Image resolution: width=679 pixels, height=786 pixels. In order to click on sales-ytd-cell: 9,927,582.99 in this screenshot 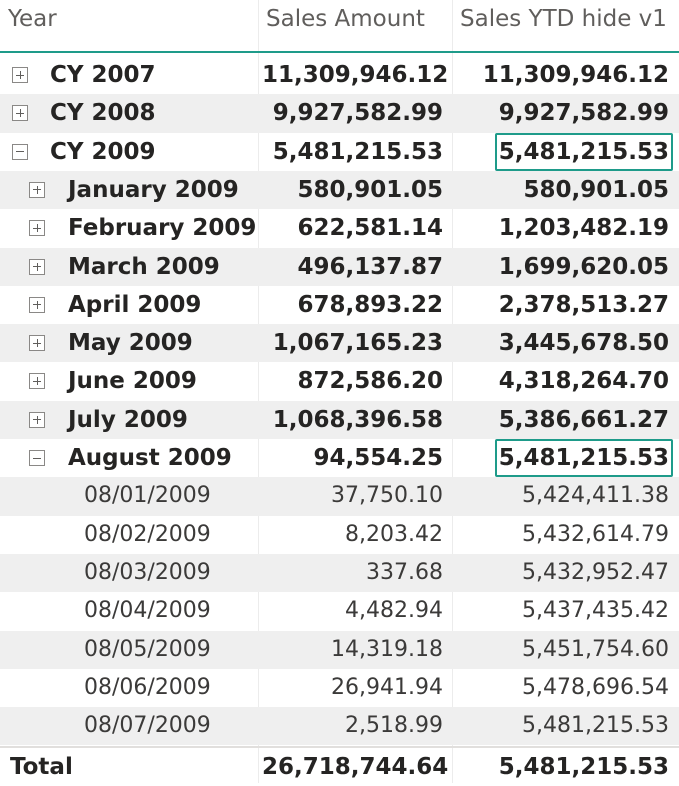, I will do `click(583, 113)`.